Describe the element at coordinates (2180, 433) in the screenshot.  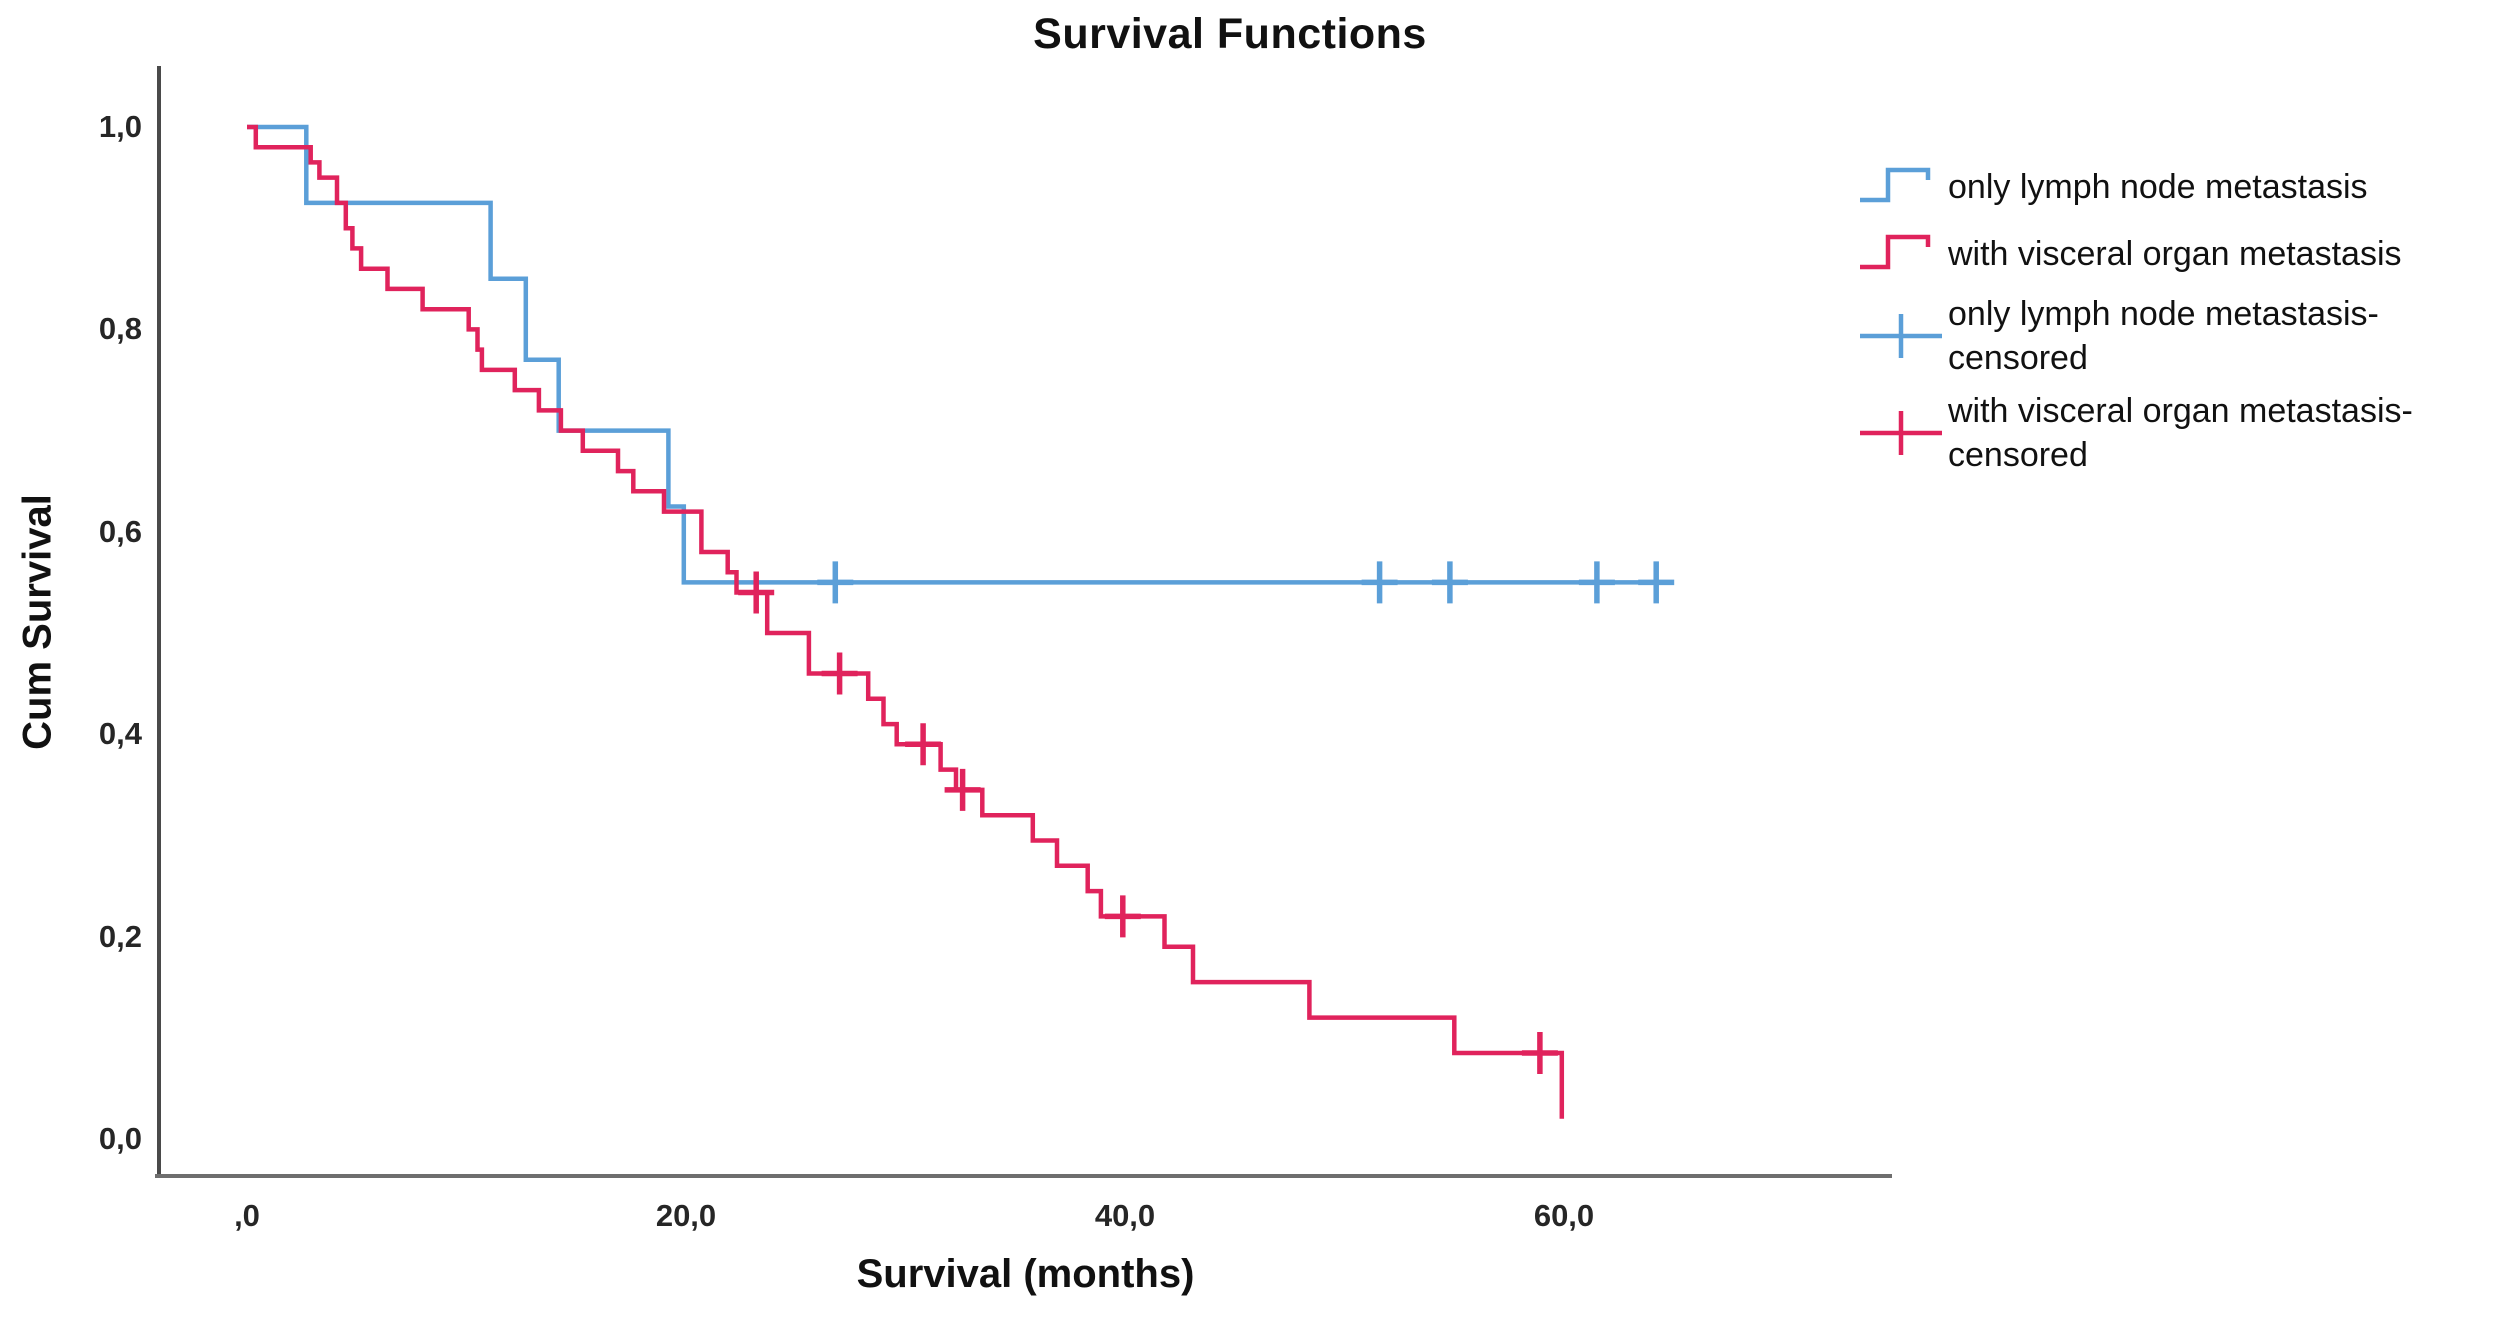
I see `legend-label: with visceral organ metastasis-censored` at that location.